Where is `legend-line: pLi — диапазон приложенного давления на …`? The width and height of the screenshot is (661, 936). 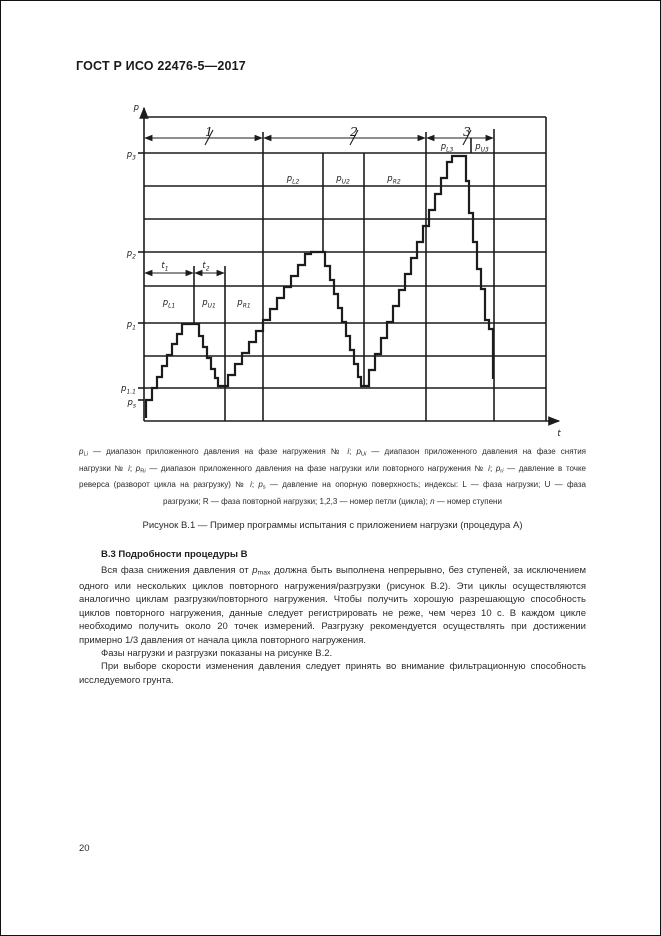 legend-line: pLi — диапазон приложенного давления на … is located at coordinates (332, 452).